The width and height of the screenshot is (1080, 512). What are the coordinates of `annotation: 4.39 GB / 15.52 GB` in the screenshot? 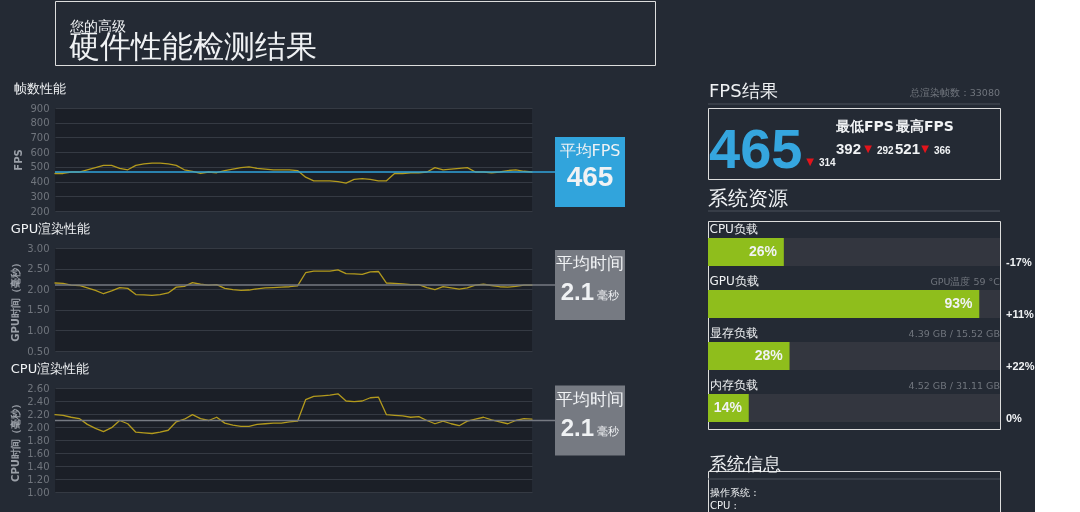 It's located at (954, 333).